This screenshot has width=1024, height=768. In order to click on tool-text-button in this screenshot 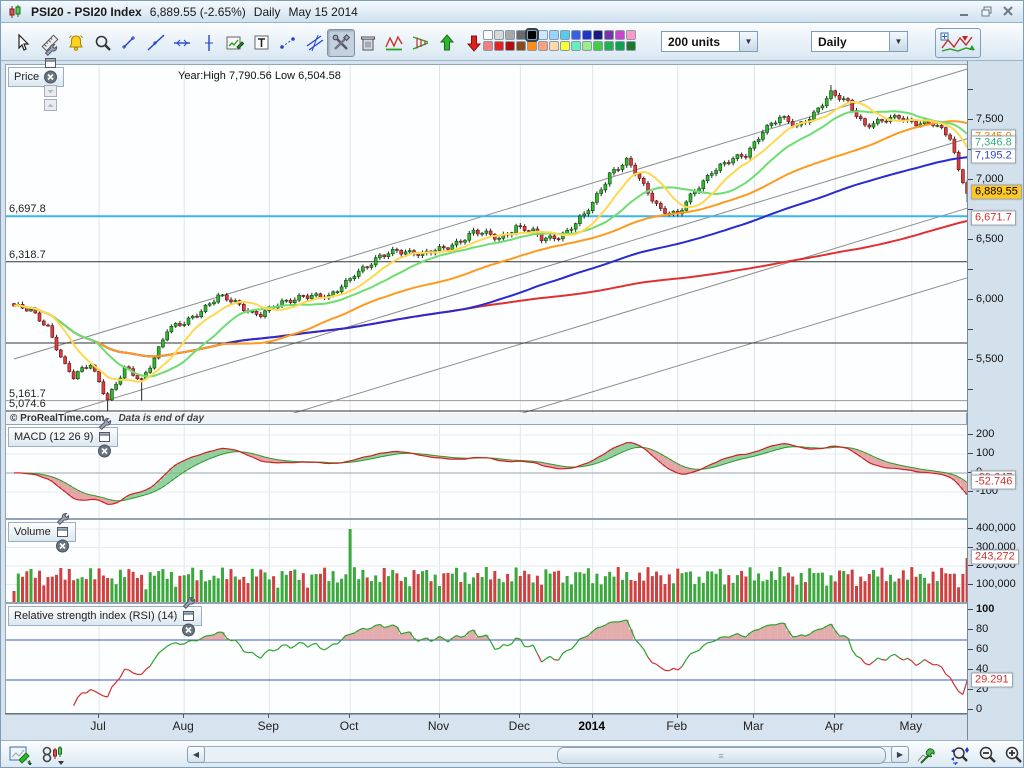, I will do `click(262, 43)`.